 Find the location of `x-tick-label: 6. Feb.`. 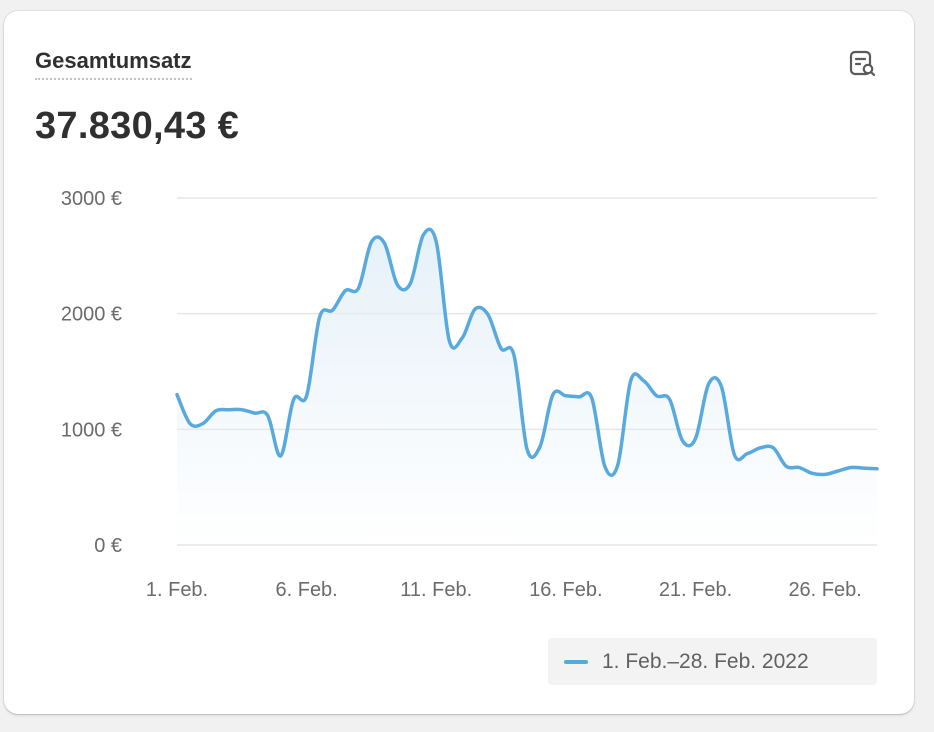

x-tick-label: 6. Feb. is located at coordinates (306, 590).